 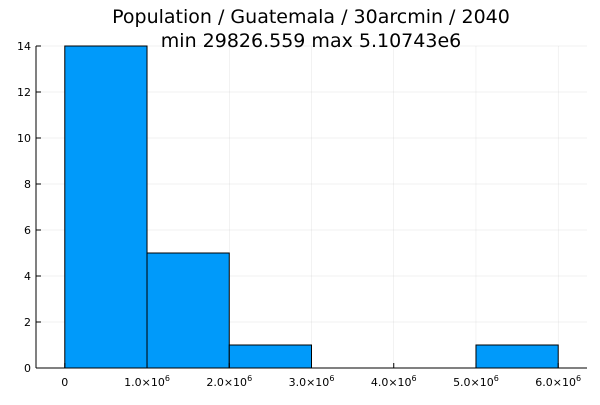 What do you see at coordinates (27, 322) in the screenshot?
I see `y-tick-label: 2` at bounding box center [27, 322].